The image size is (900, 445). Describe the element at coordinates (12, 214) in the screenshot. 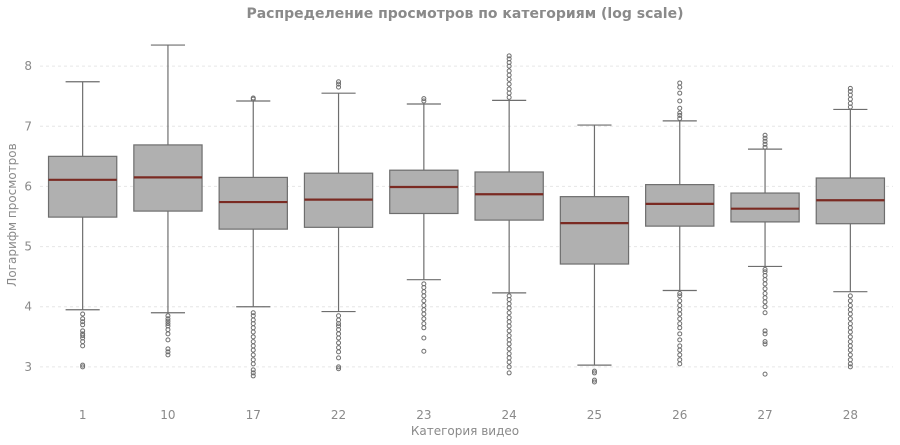

I see `y-axis-label: Логарифм просмотров` at that location.